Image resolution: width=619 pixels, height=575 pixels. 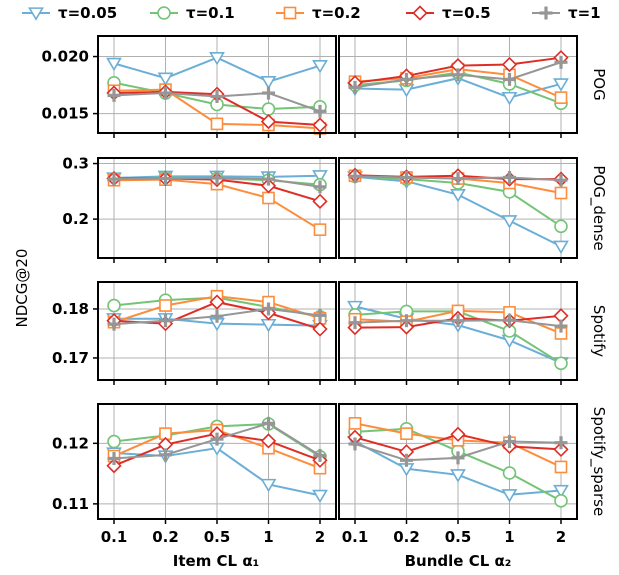 I want to click on y-tick-label: 0.3, so click(x=75, y=164).